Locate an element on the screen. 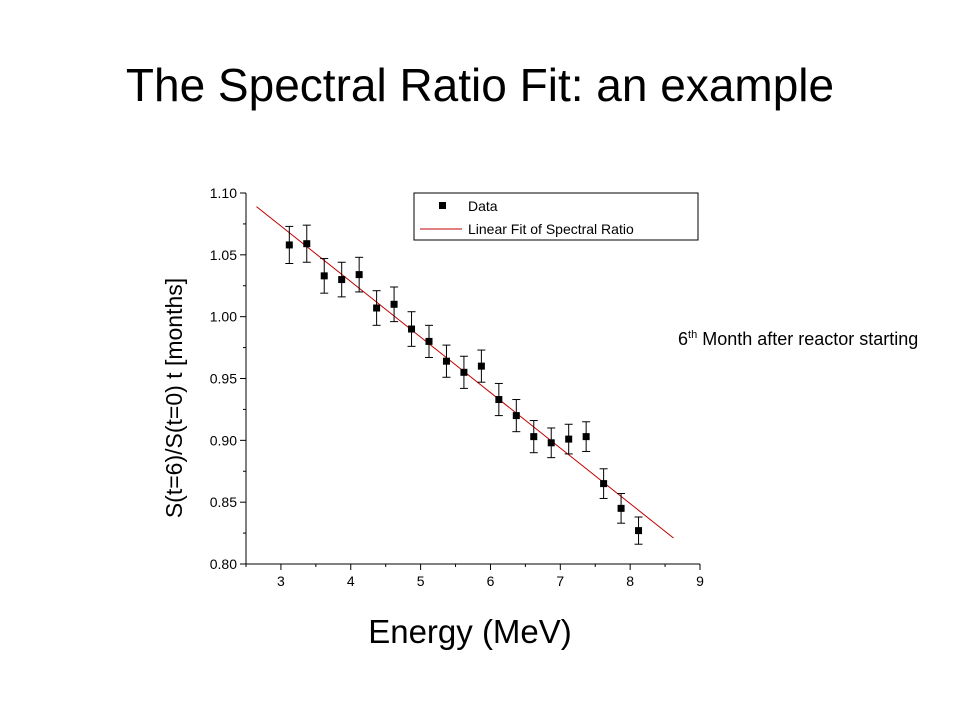 The width and height of the screenshot is (960, 720). legend-label-data: Data is located at coordinates (483, 206).